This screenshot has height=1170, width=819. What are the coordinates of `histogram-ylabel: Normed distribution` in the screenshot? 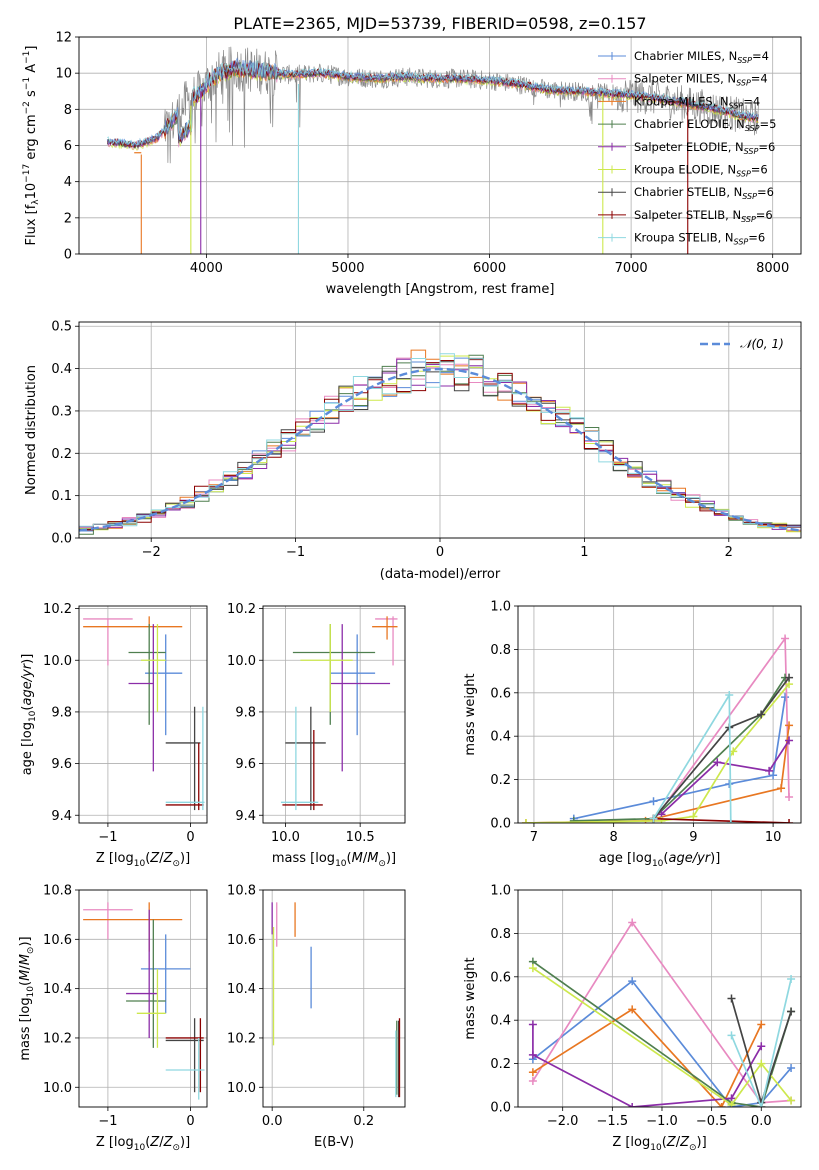 It's located at (31, 430).